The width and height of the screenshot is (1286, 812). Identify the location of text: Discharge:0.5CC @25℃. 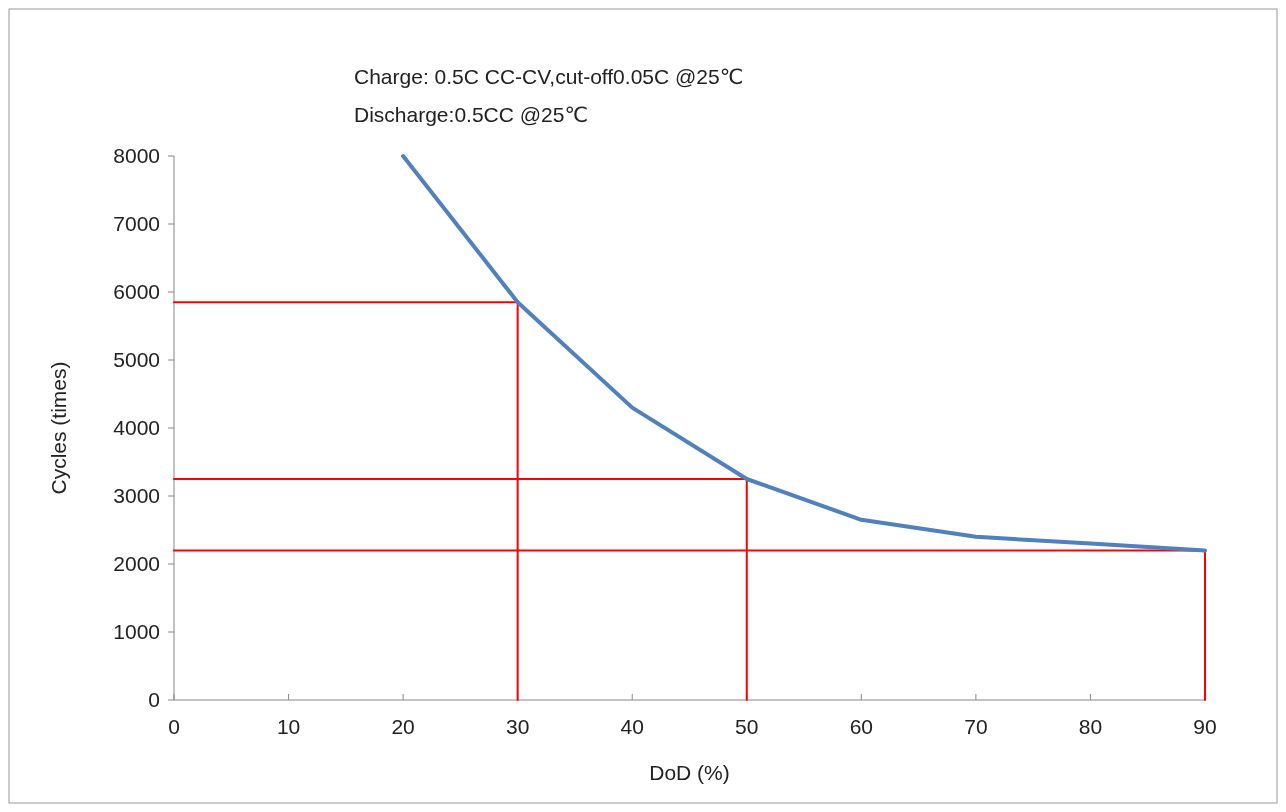
(471, 114).